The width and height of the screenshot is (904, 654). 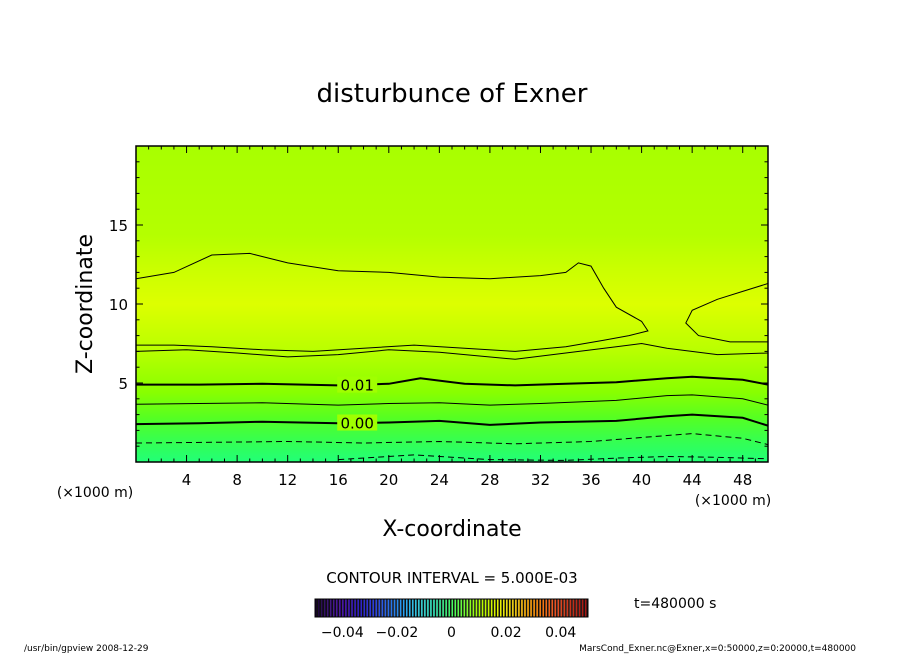 I want to click on x-tick-label-24: 24, so click(x=439, y=480).